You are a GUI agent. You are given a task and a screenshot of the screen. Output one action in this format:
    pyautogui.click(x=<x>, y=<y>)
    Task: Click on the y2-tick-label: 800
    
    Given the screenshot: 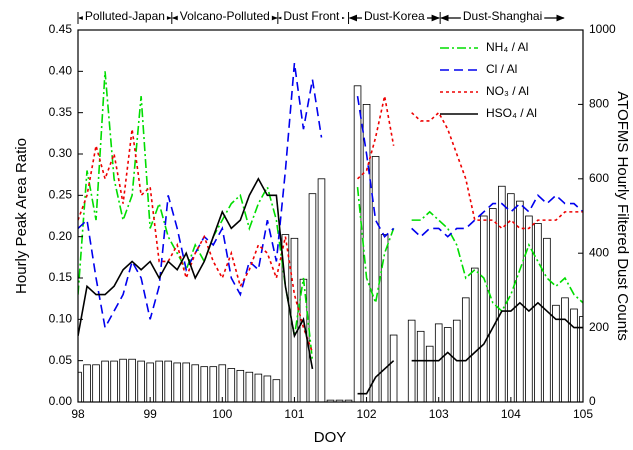 What is the action you would take?
    pyautogui.click(x=599, y=104)
    